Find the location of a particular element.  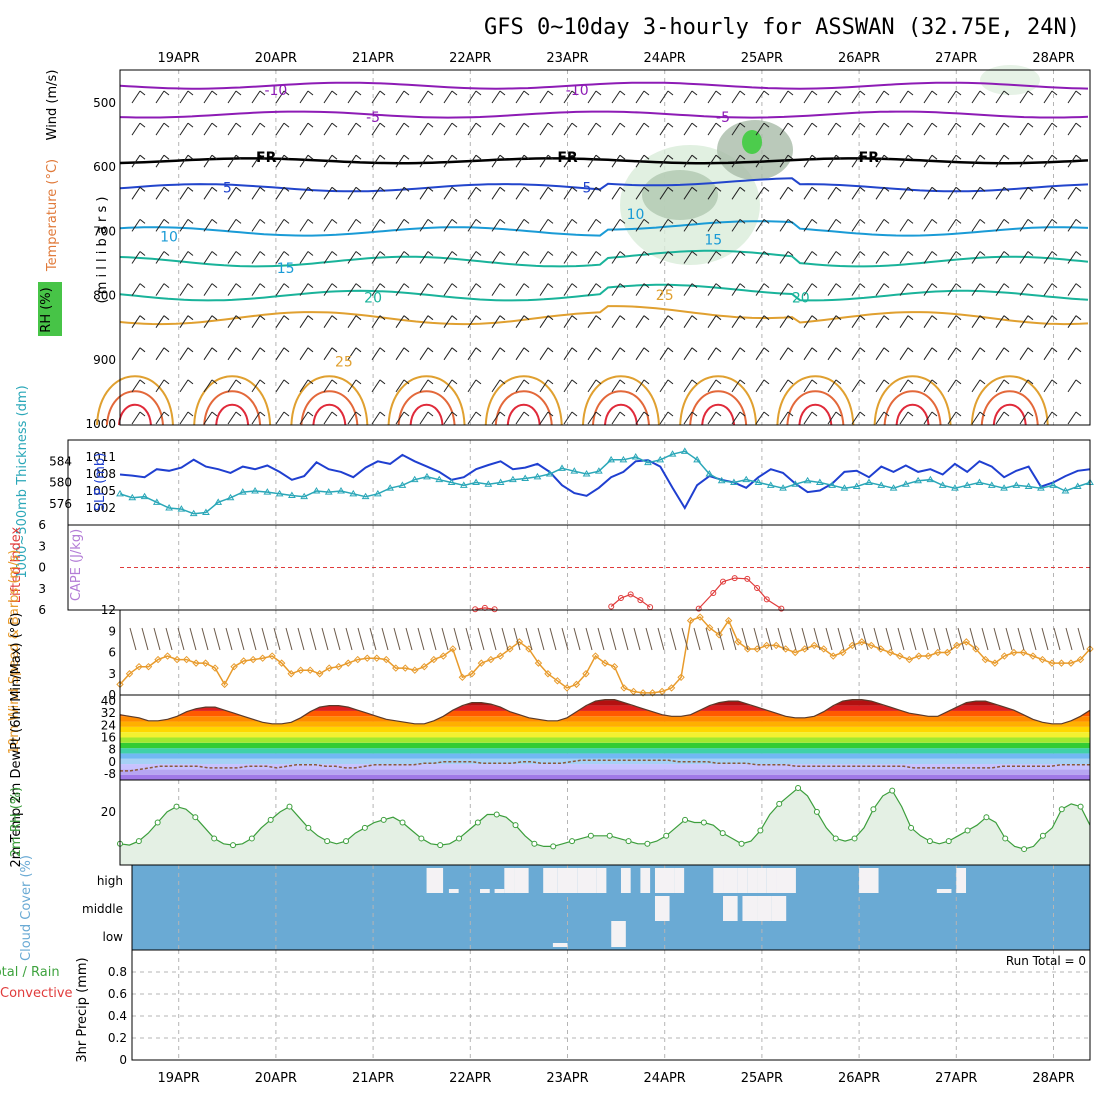

temp-band is located at coordinates (605, 767).